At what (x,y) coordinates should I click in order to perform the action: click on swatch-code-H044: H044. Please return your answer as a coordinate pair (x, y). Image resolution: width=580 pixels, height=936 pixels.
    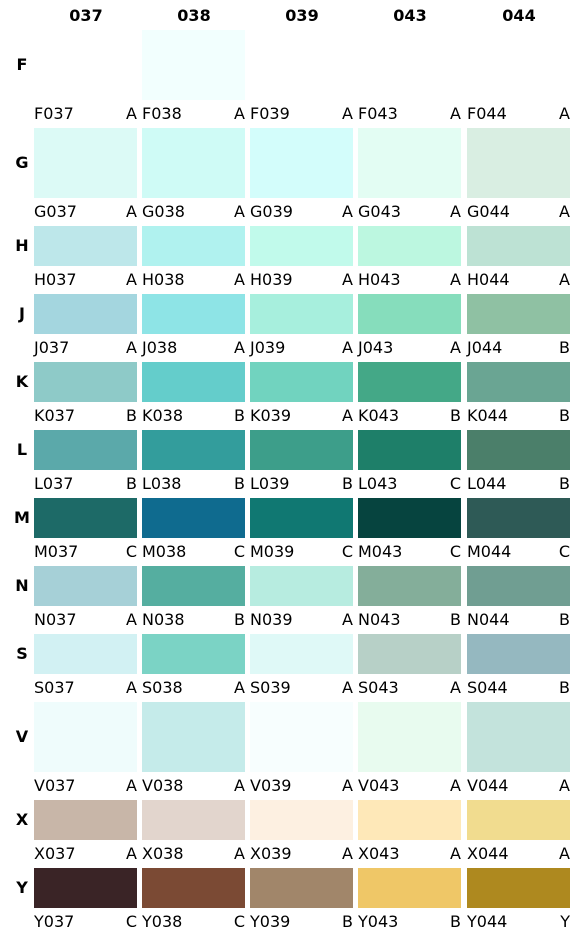
    Looking at the image, I should click on (488, 279).